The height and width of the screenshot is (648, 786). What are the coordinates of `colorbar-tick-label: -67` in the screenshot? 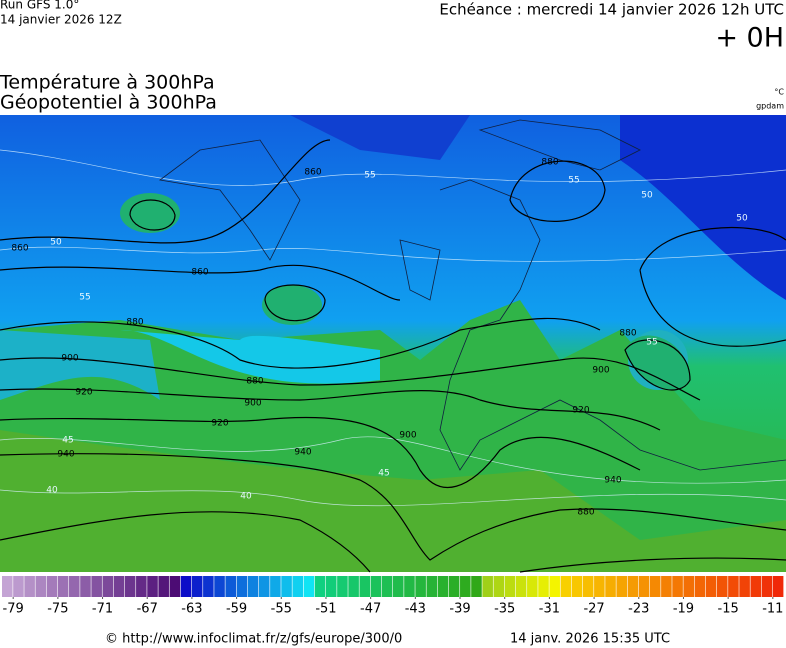 It's located at (147, 609).